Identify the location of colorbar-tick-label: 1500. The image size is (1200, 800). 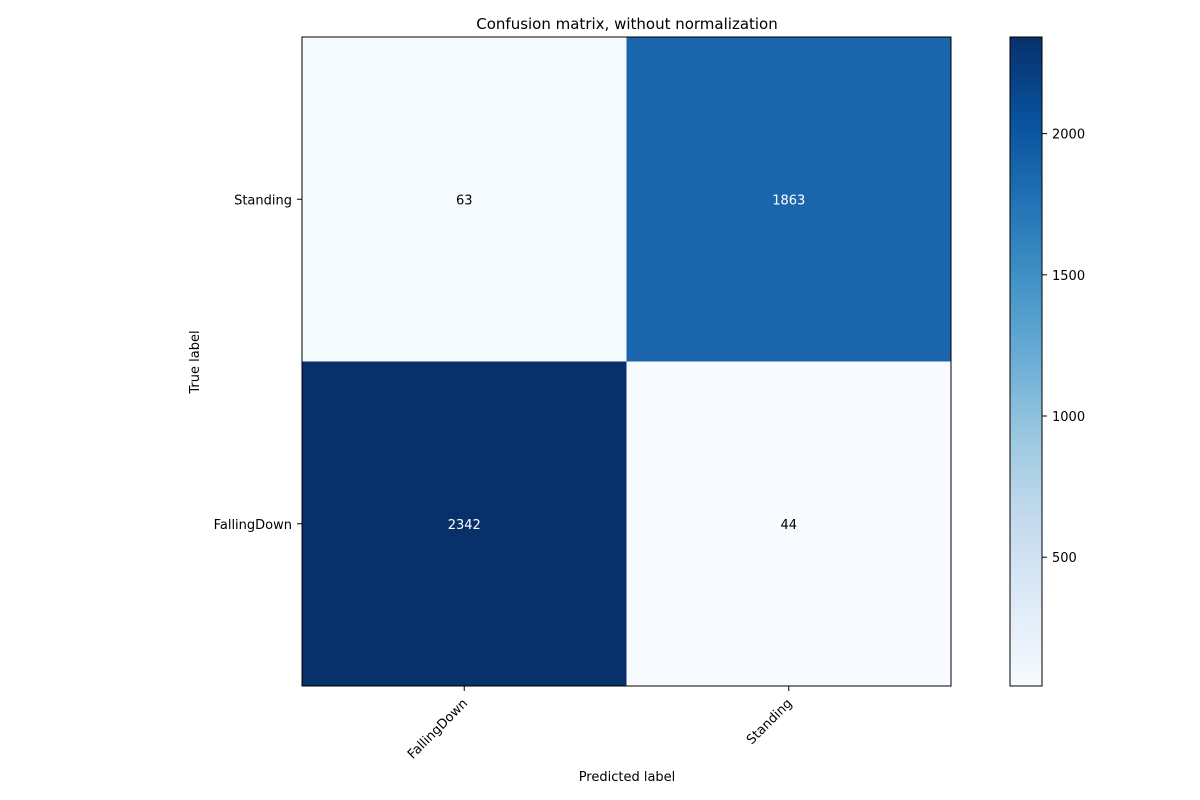
(1068, 276).